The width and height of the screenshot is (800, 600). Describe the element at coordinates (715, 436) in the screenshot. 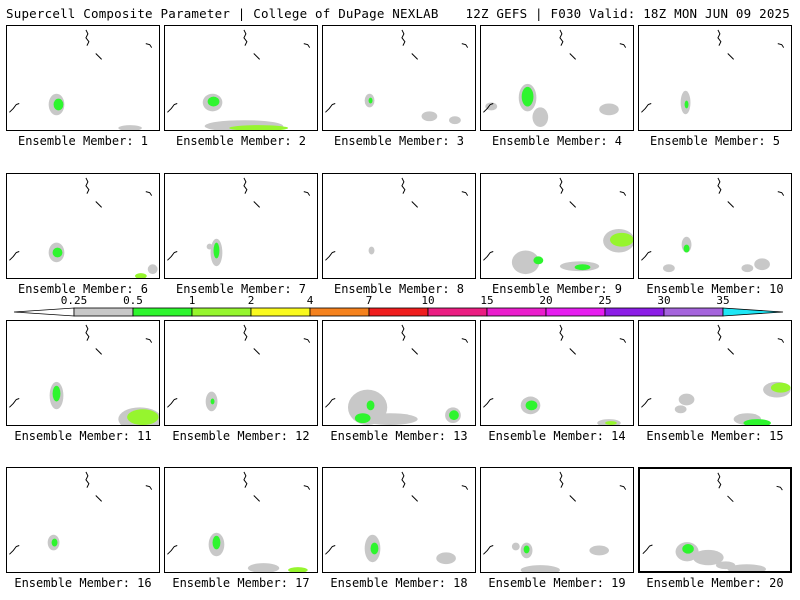

I see `member-label: Ensemble Member: 15` at that location.